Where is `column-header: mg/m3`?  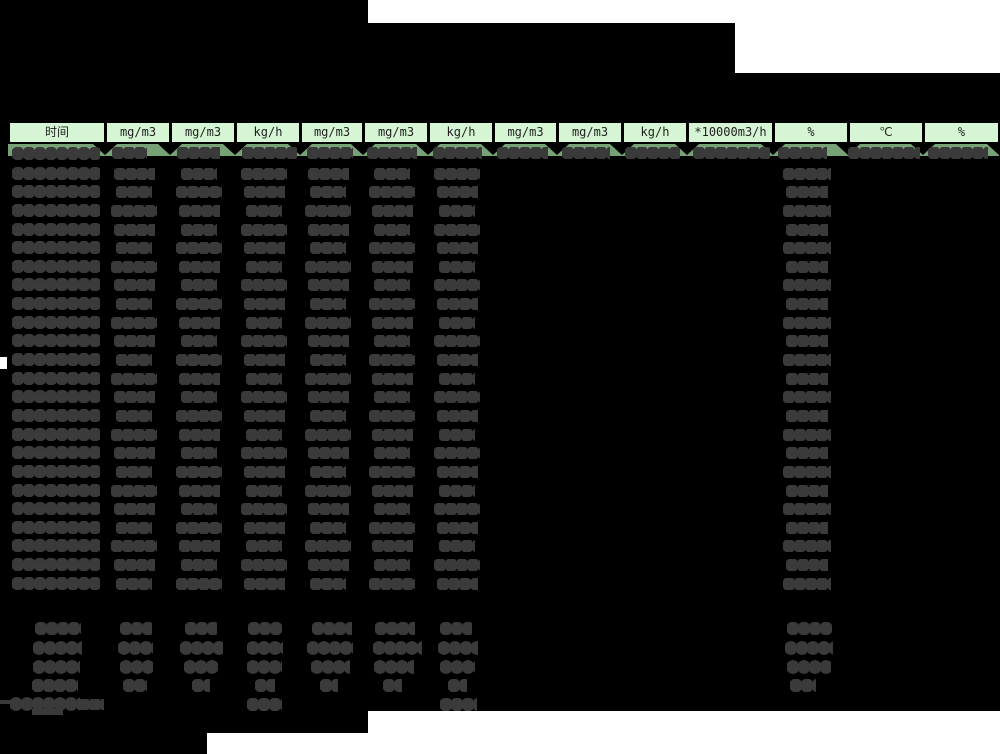
column-header: mg/m3 is located at coordinates (525, 132).